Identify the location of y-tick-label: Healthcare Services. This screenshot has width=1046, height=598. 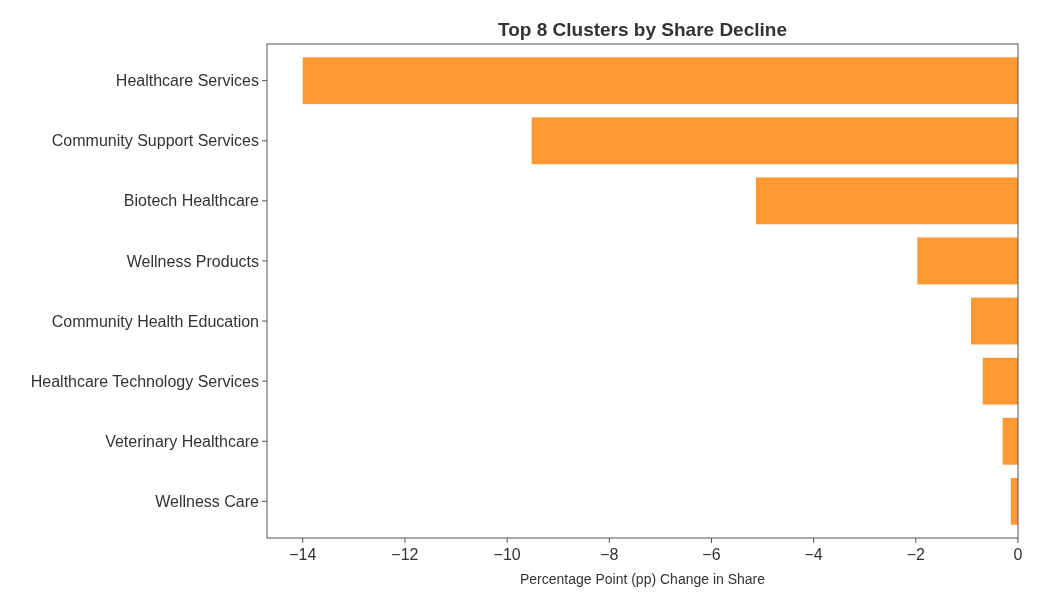
(187, 81).